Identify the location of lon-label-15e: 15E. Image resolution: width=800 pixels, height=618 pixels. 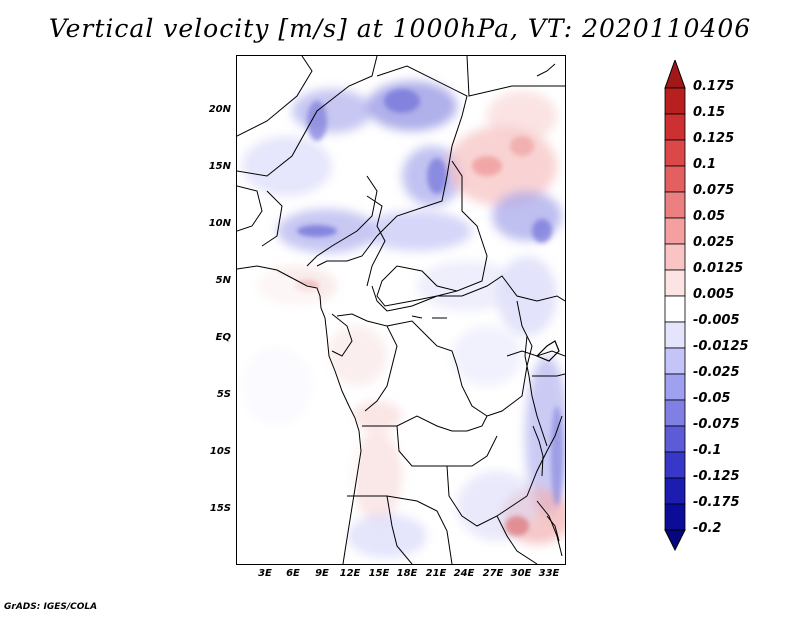
(379, 573).